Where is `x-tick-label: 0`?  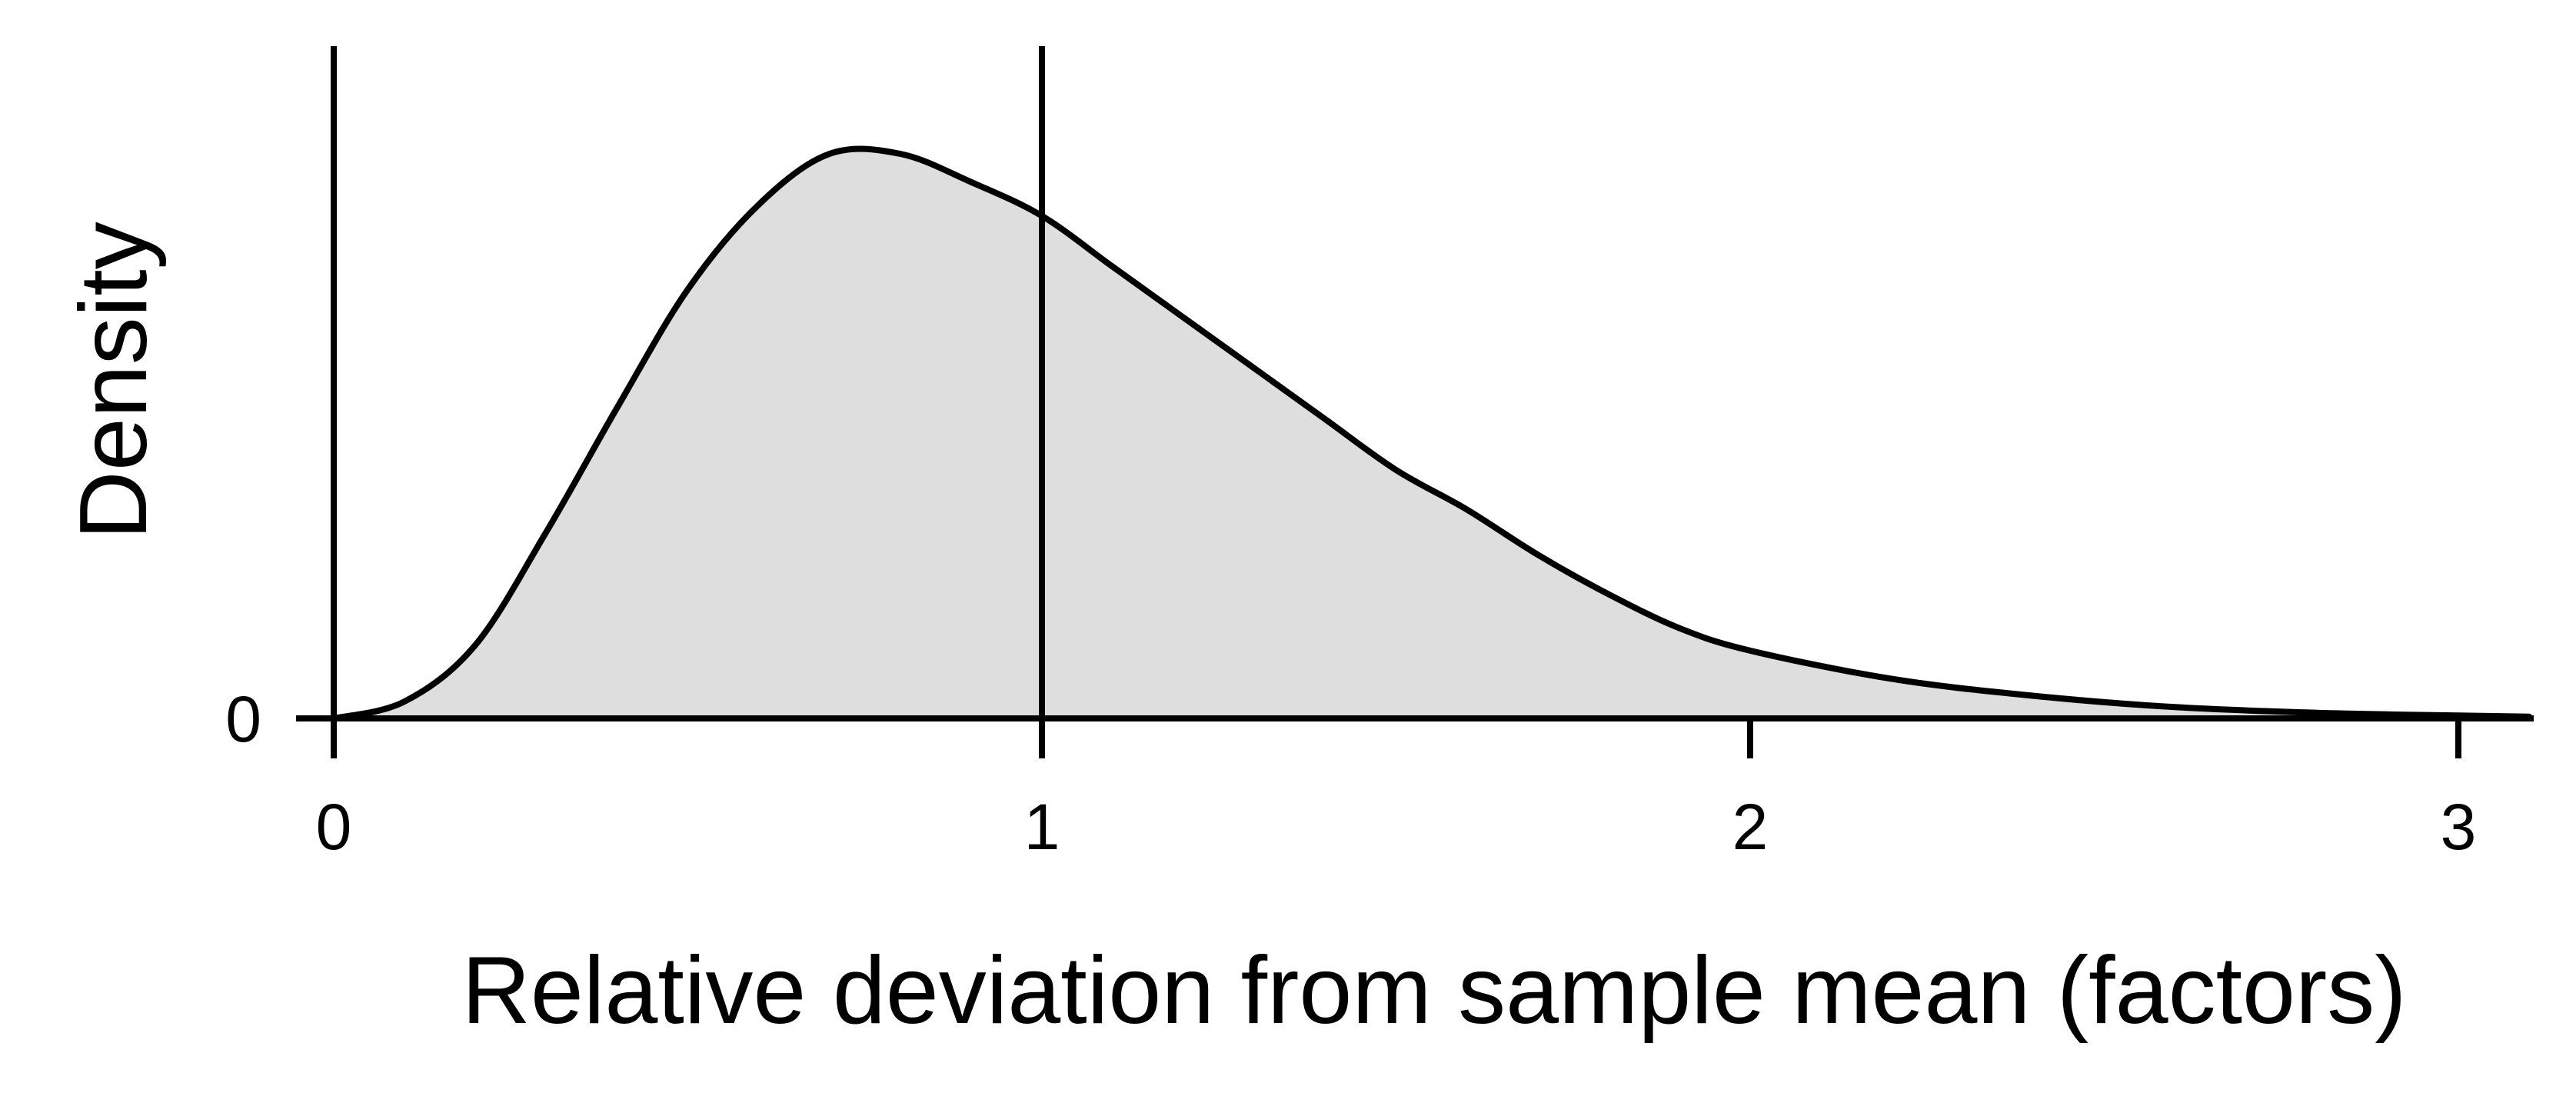
x-tick-label: 0 is located at coordinates (334, 827).